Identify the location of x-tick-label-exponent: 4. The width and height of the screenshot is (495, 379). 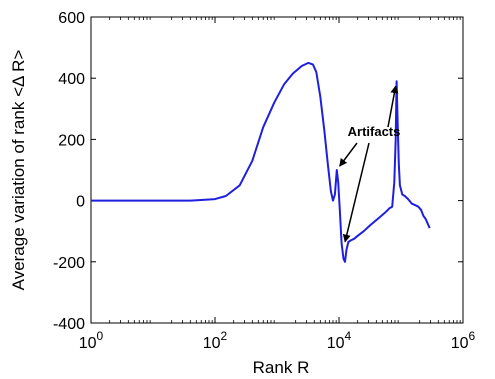
(348, 336).